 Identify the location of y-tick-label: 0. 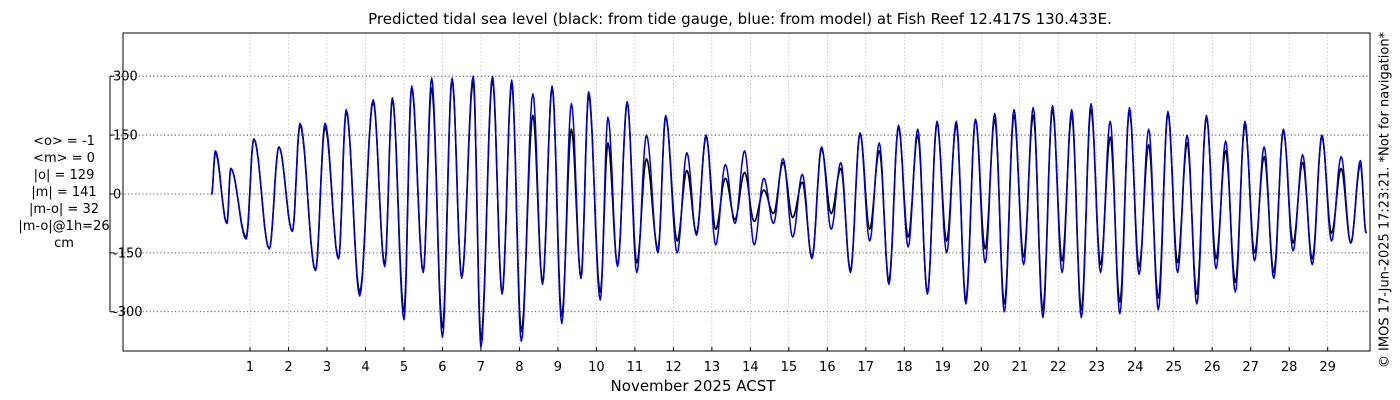
(117, 194).